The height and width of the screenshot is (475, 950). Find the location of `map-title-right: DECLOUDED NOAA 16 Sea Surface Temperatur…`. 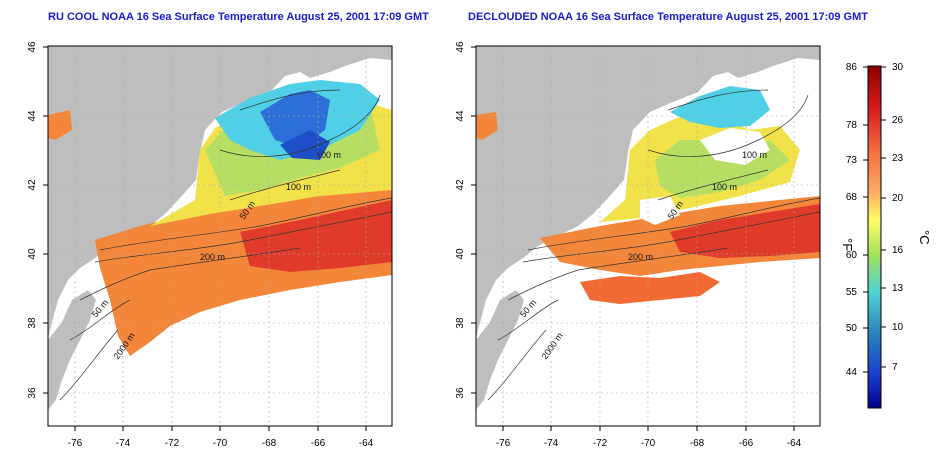

map-title-right: DECLOUDED NOAA 16 Sea Surface Temperatur… is located at coordinates (668, 17).